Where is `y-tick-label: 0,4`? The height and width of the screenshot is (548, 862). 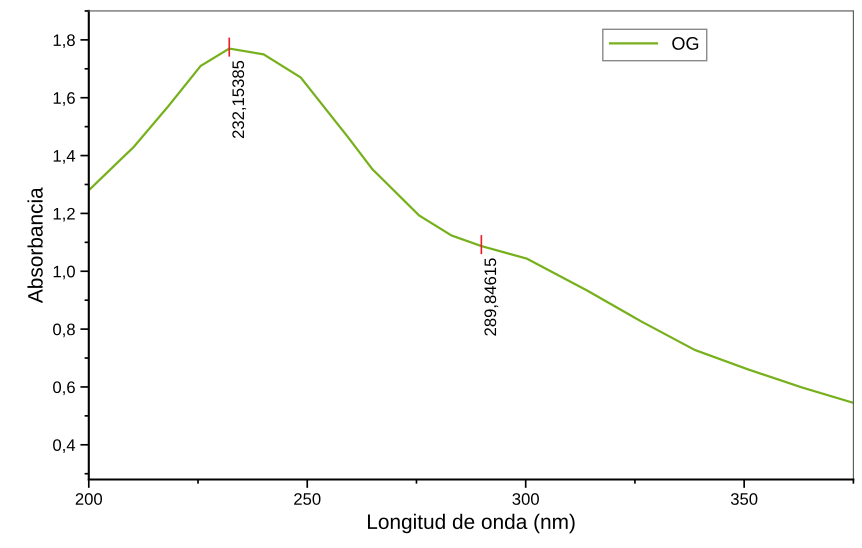
y-tick-label: 0,4 is located at coordinates (64, 446).